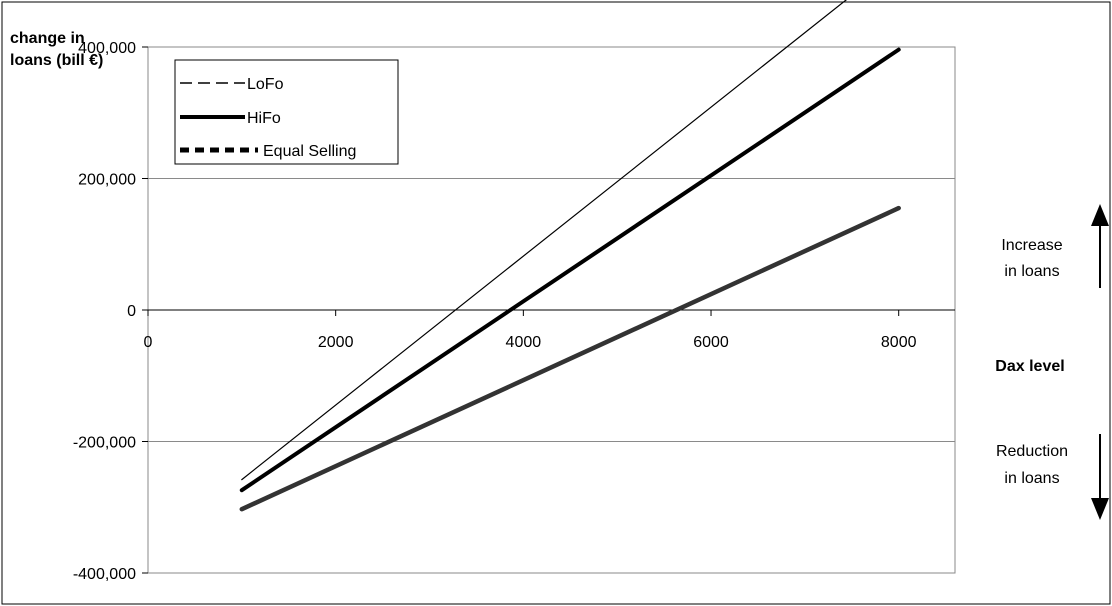  I want to click on x-tick-label: 4000, so click(524, 342).